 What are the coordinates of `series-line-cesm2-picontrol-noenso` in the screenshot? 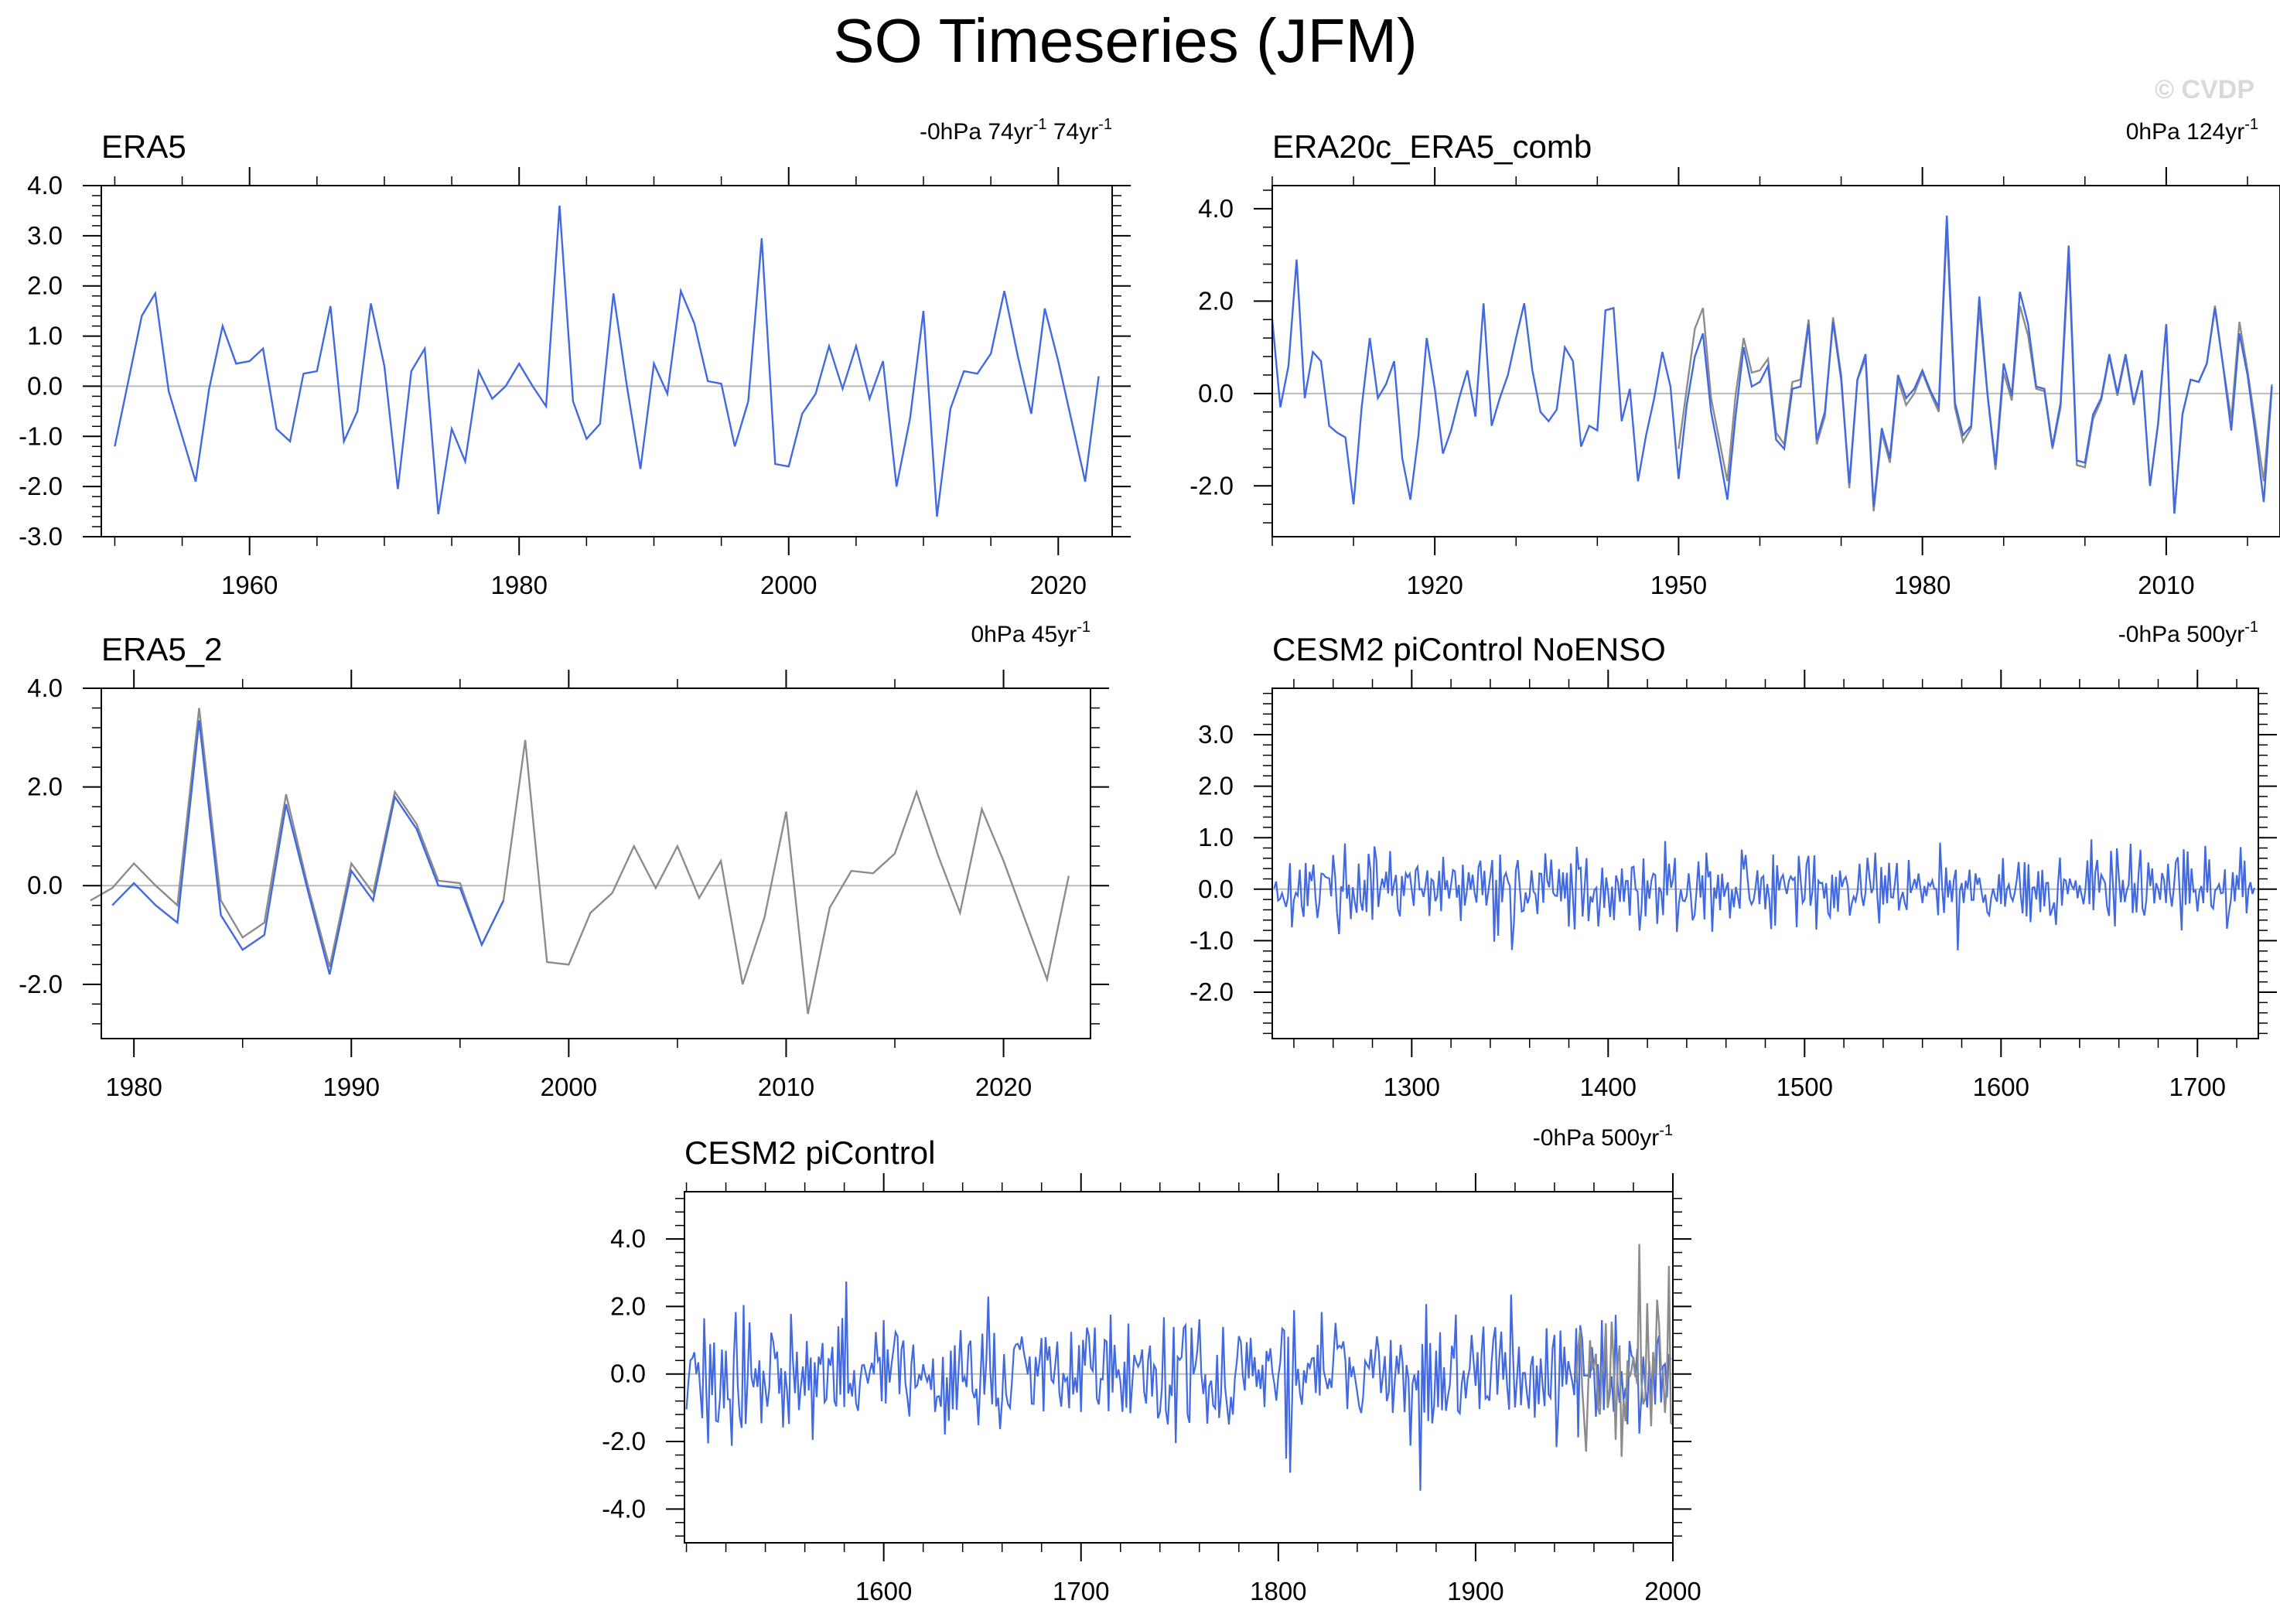 It's located at (1764, 894).